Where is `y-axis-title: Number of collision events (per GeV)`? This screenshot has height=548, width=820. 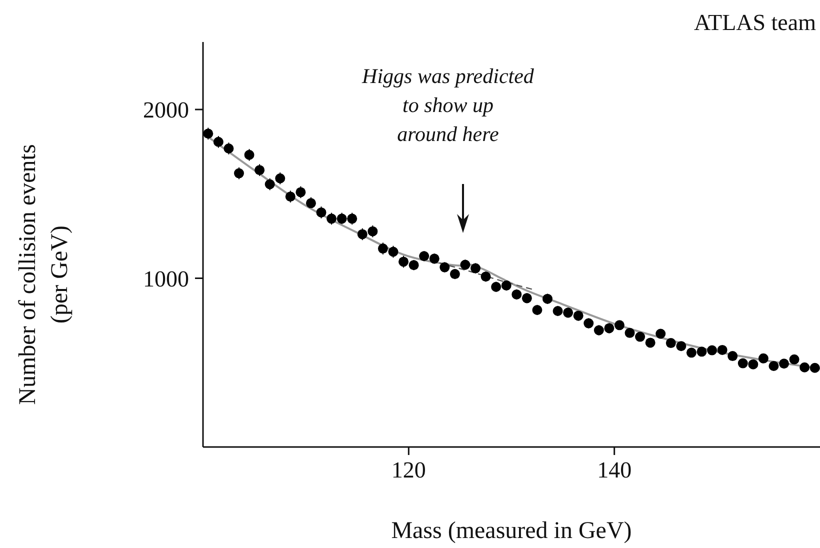
y-axis-title: Number of collision events (per GeV) is located at coordinates (44, 274).